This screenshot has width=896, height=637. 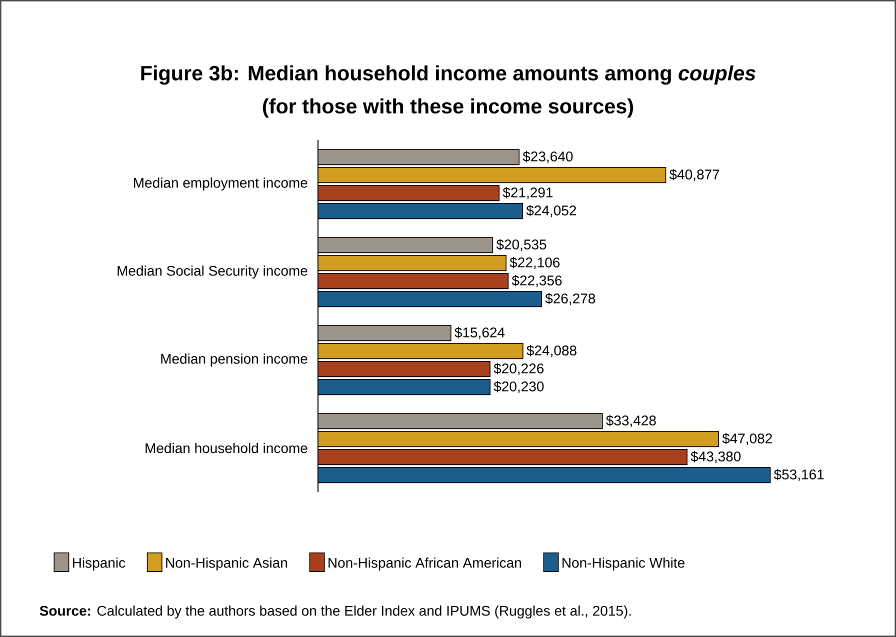 What do you see at coordinates (715, 457) in the screenshot?
I see `data-label: $43,380` at bounding box center [715, 457].